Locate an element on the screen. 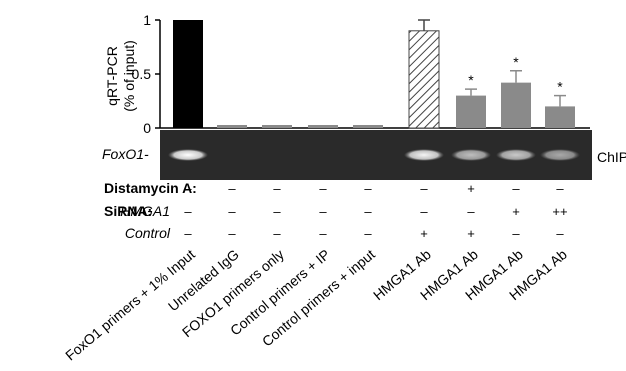 This screenshot has width=626, height=371. hmga1-label: HMGA1 is located at coordinates (145, 211).